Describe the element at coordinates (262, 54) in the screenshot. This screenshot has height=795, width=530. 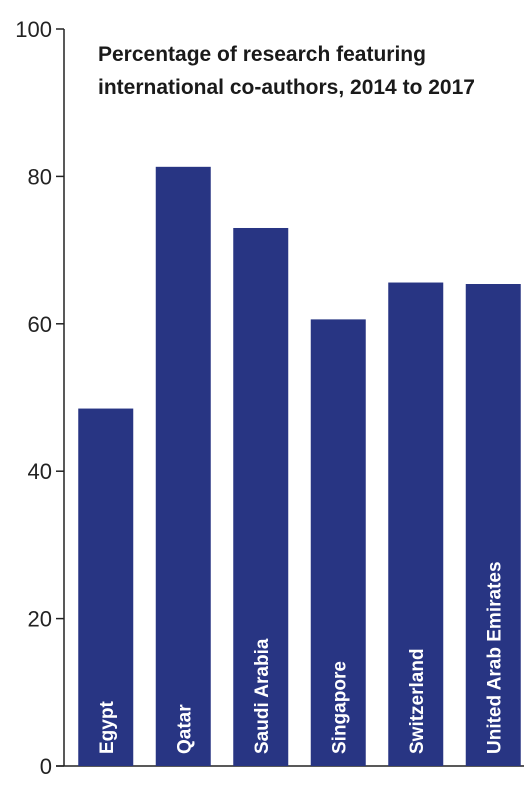
I see `chart-title-line-1: Percentage of research featuring` at that location.